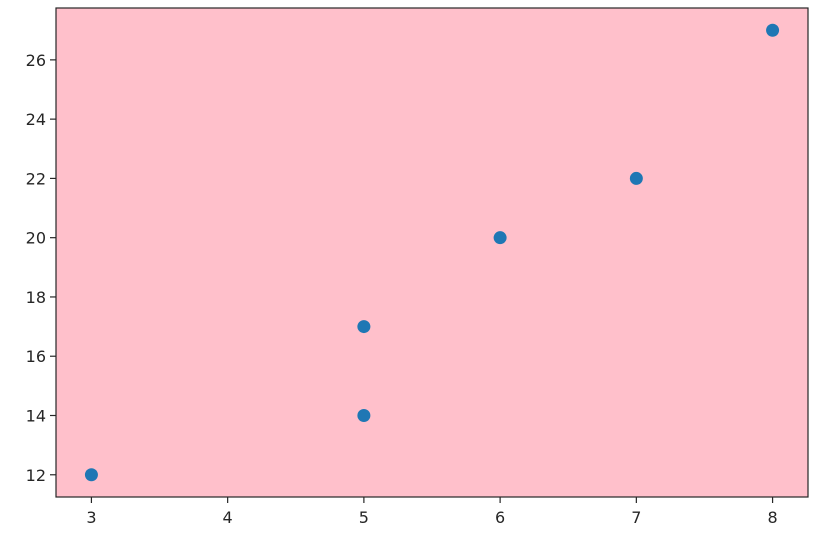 This screenshot has width=819, height=546. What do you see at coordinates (772, 517) in the screenshot?
I see `x-tick-label: 8` at bounding box center [772, 517].